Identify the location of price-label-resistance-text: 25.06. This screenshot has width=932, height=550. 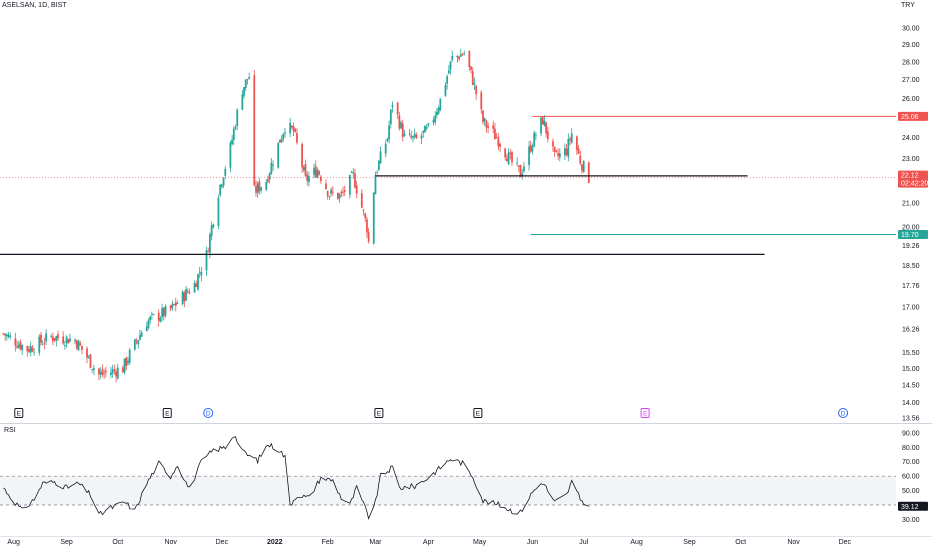
(910, 117).